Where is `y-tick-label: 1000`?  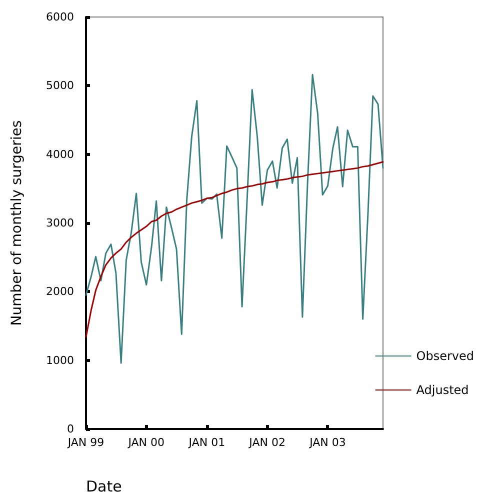
y-tick-label: 1000 is located at coordinates (60, 360).